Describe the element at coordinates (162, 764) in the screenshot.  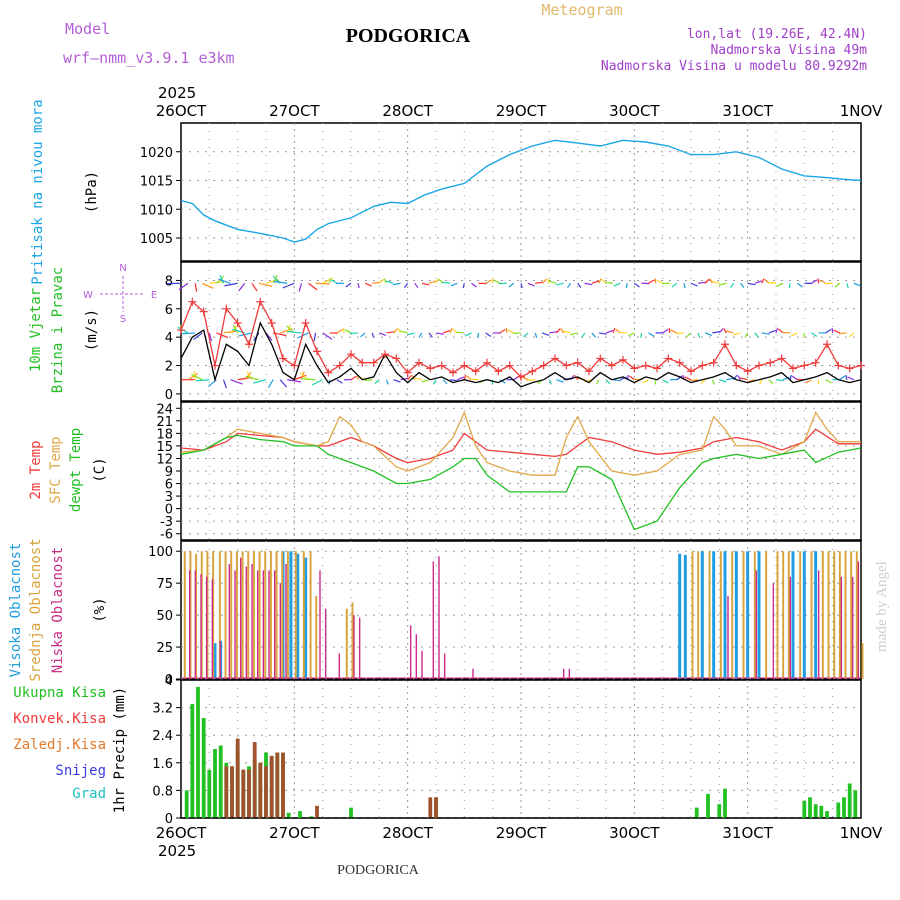
I see `precip-ytick-label: 1.6` at that location.